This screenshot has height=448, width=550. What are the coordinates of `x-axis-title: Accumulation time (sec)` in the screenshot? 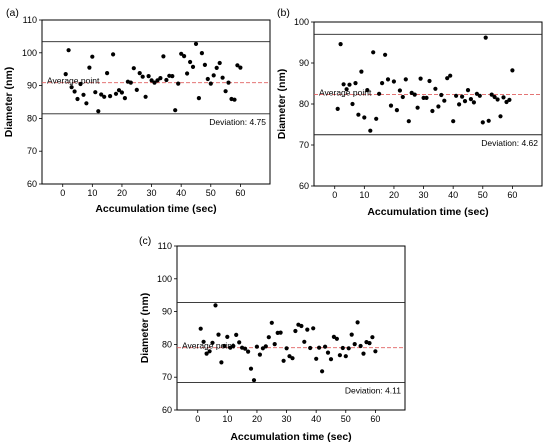 It's located at (427, 212).